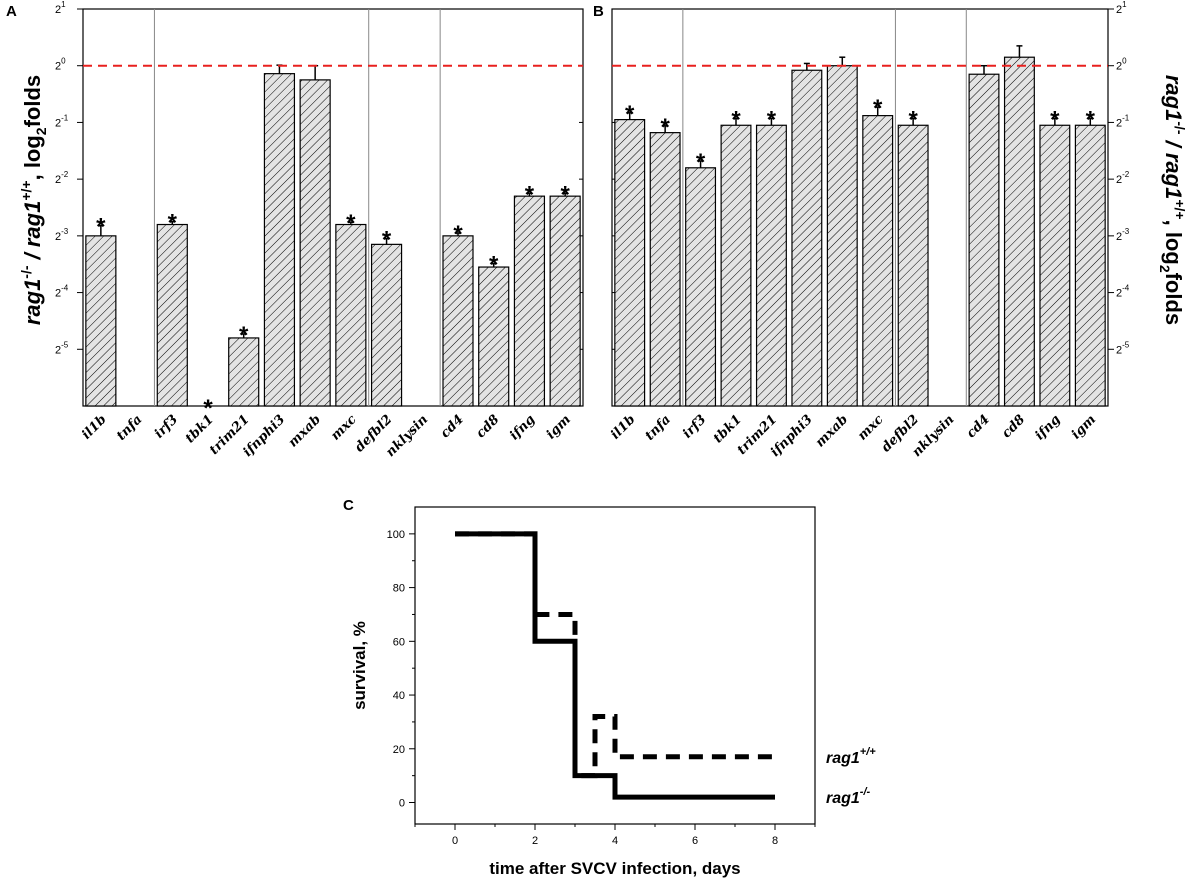 This screenshot has height=883, width=1192. Describe the element at coordinates (843, 758) in the screenshot. I see `panel-c-legend-base: rag1` at that location.